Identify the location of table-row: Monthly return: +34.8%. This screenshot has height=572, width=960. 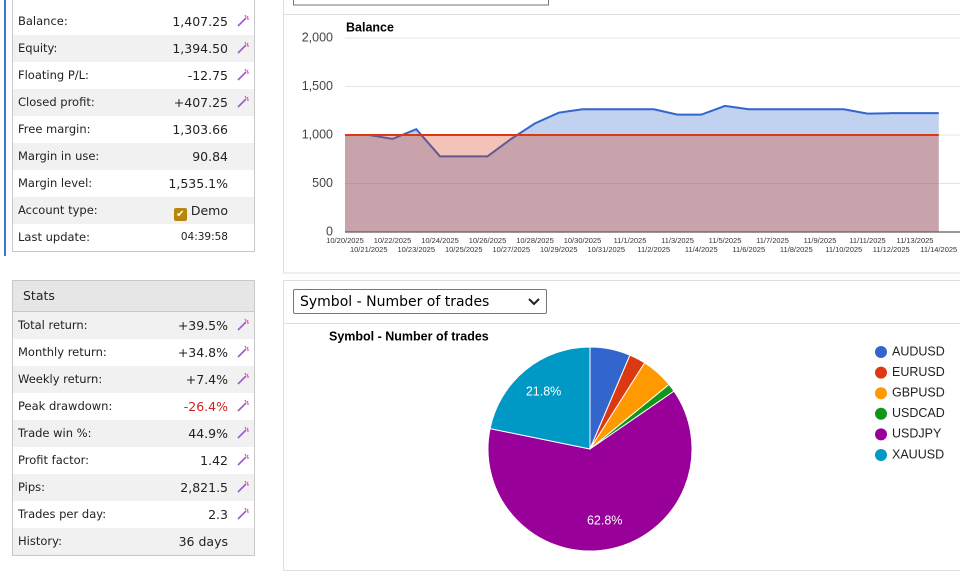
(133, 352).